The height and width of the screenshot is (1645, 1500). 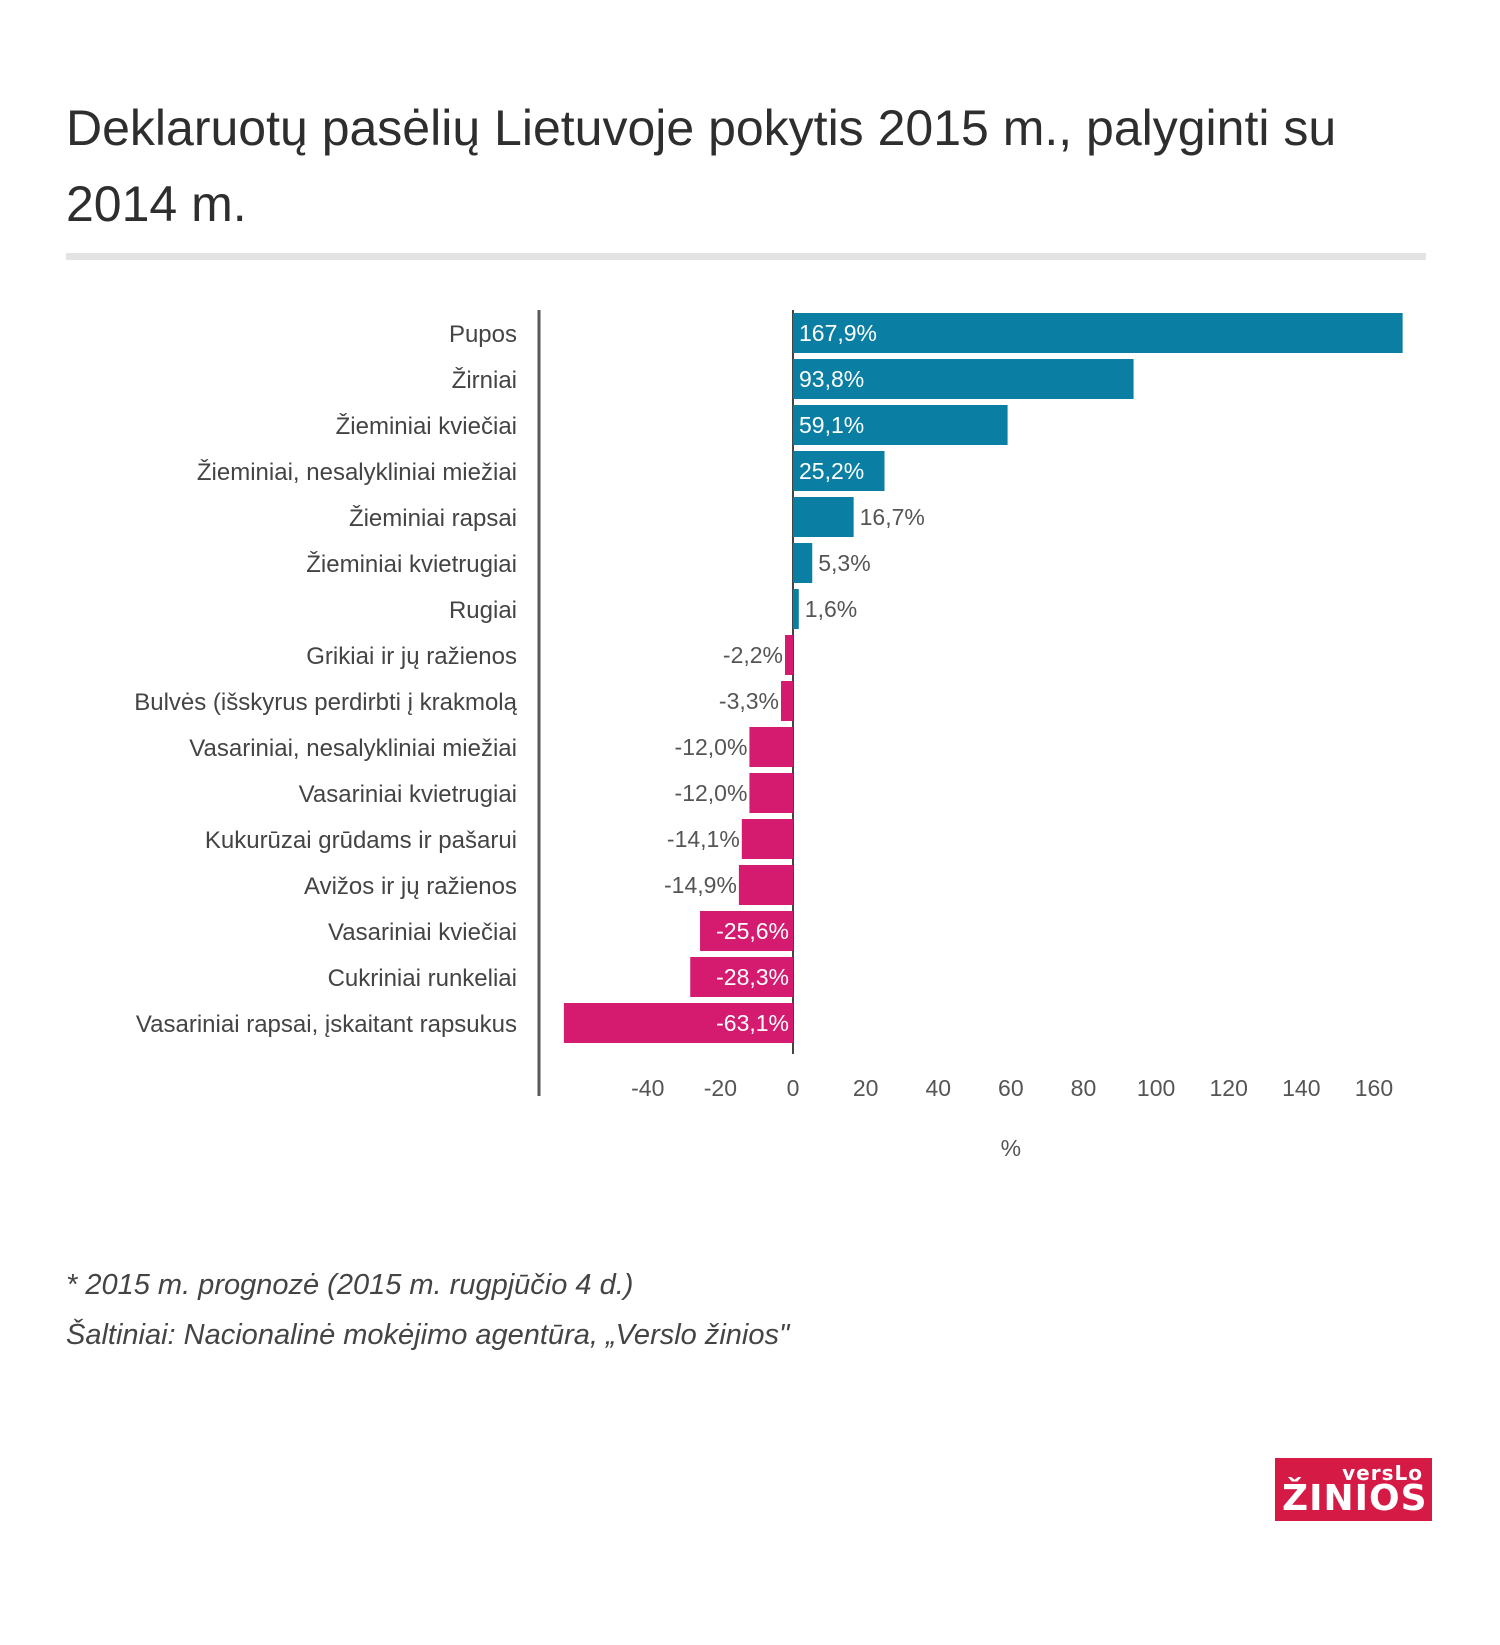 I want to click on category-label: Žieminiai, nesalykliniai miežiai, so click(x=357, y=472).